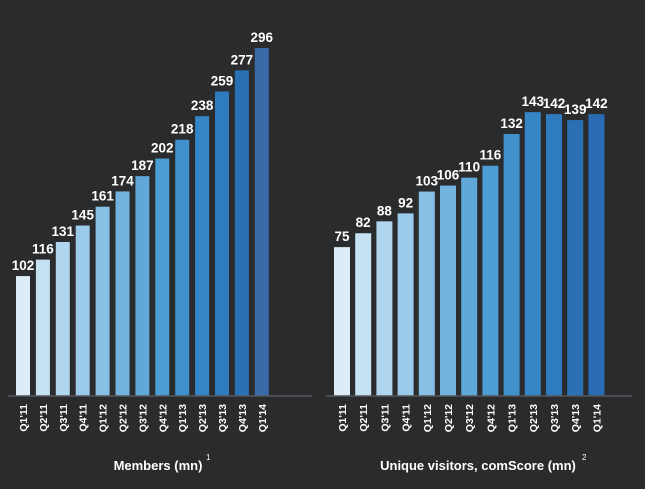  What do you see at coordinates (363, 222) in the screenshot?
I see `data-label: 82` at bounding box center [363, 222].